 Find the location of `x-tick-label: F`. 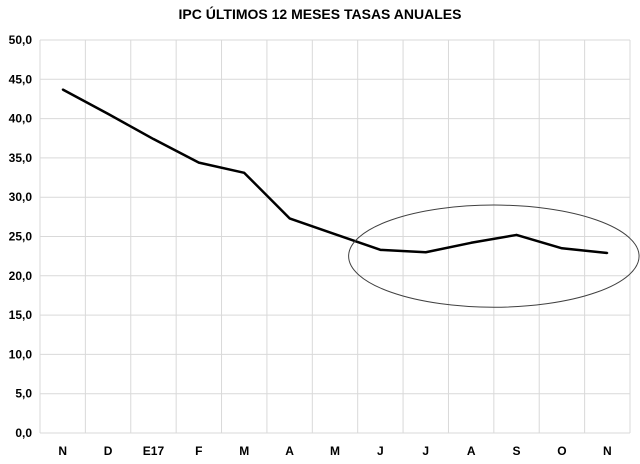

x-tick-label: F is located at coordinates (198, 451).